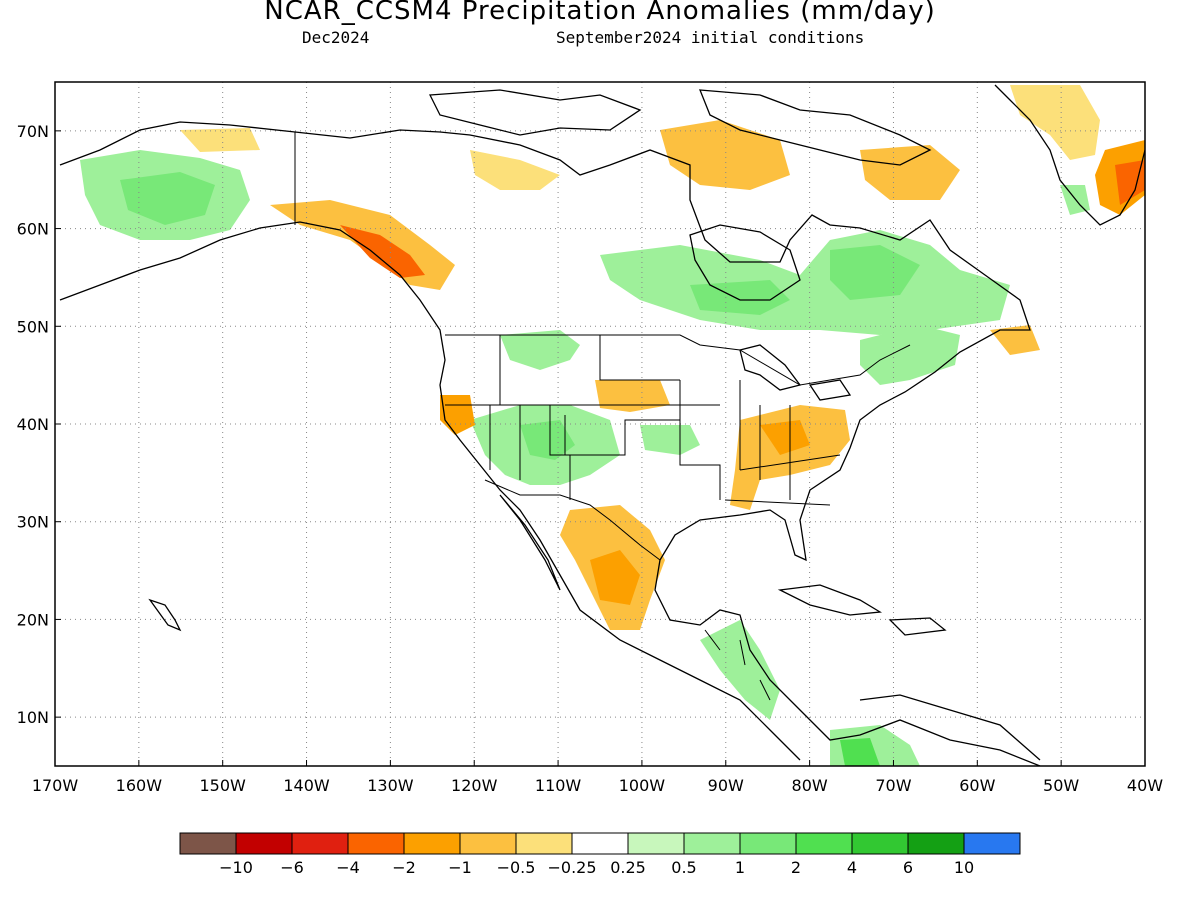  What do you see at coordinates (336, 37) in the screenshot?
I see `valid-month: Dec2024` at bounding box center [336, 37].